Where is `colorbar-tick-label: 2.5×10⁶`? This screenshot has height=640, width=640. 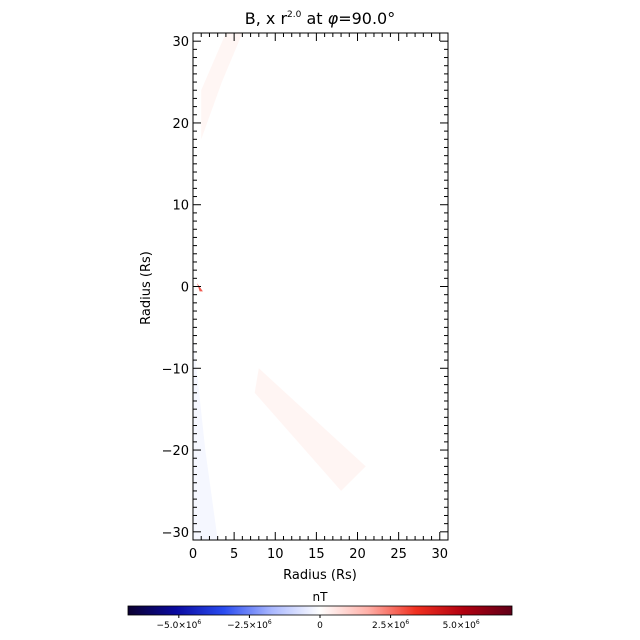
colorbar-tick-label: 2.5×10⁶ is located at coordinates (390, 625).